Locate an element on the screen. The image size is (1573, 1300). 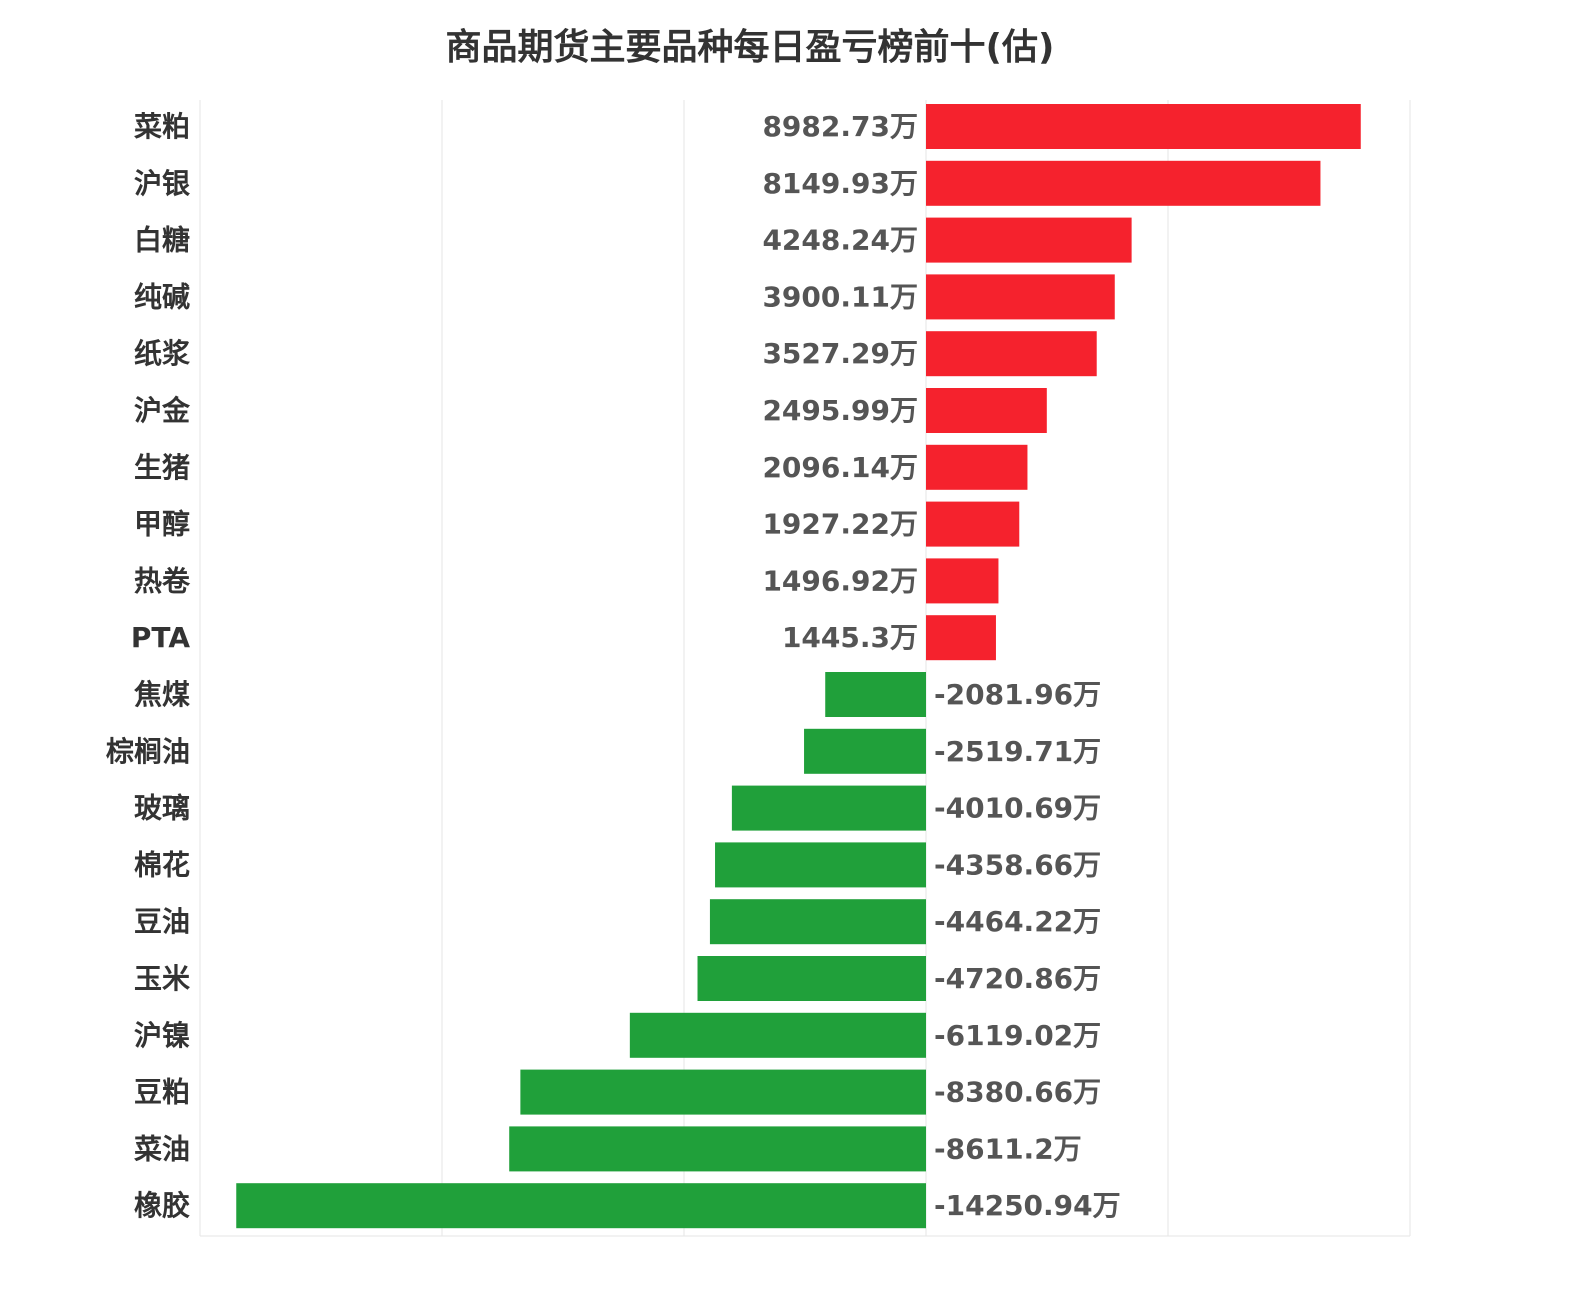
value-label: -8380.66万 is located at coordinates (1017, 1092).